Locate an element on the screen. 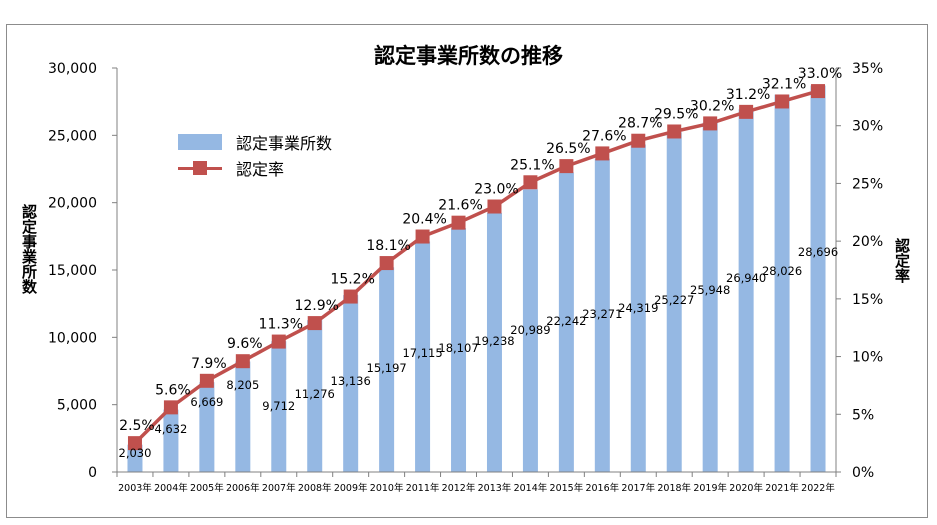 The width and height of the screenshot is (937, 525). bar-label-11: 20,989 is located at coordinates (530, 330).